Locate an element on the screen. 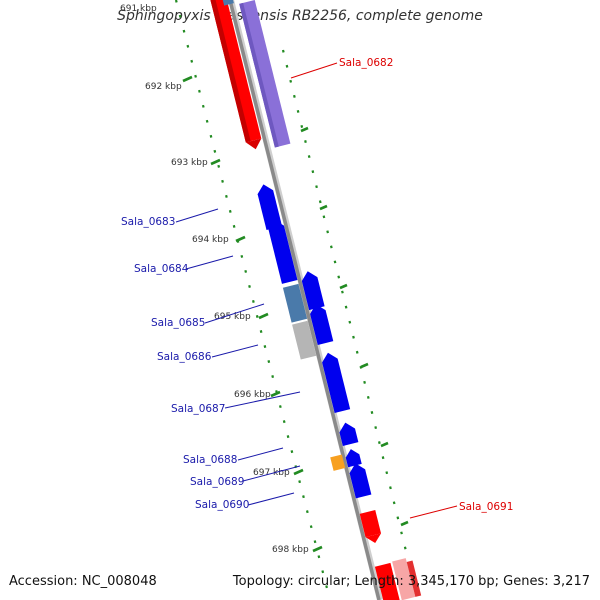 The image size is (600, 600). kbp-label-694: 694 kbp is located at coordinates (210, 240).